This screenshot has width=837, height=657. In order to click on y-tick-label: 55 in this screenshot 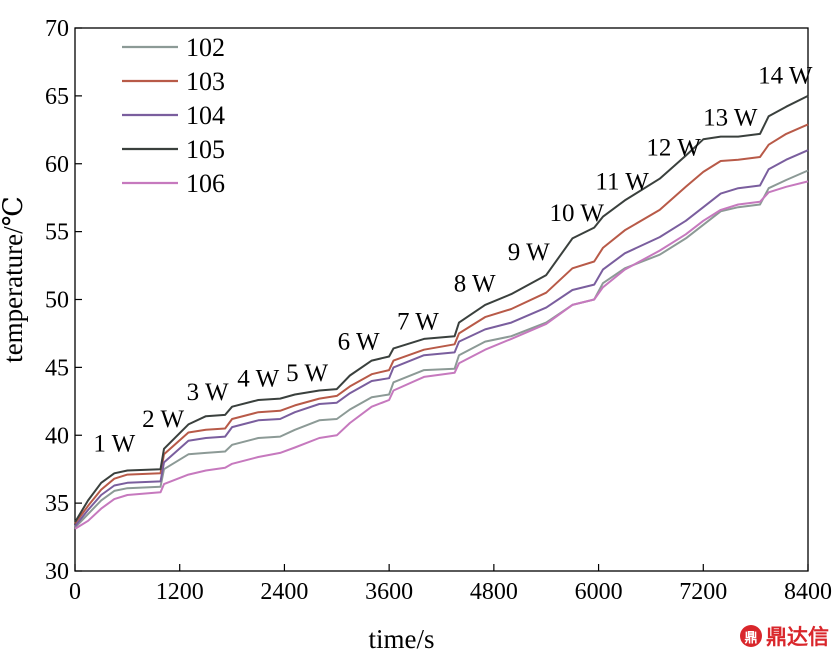, I will do `click(57, 233)`.